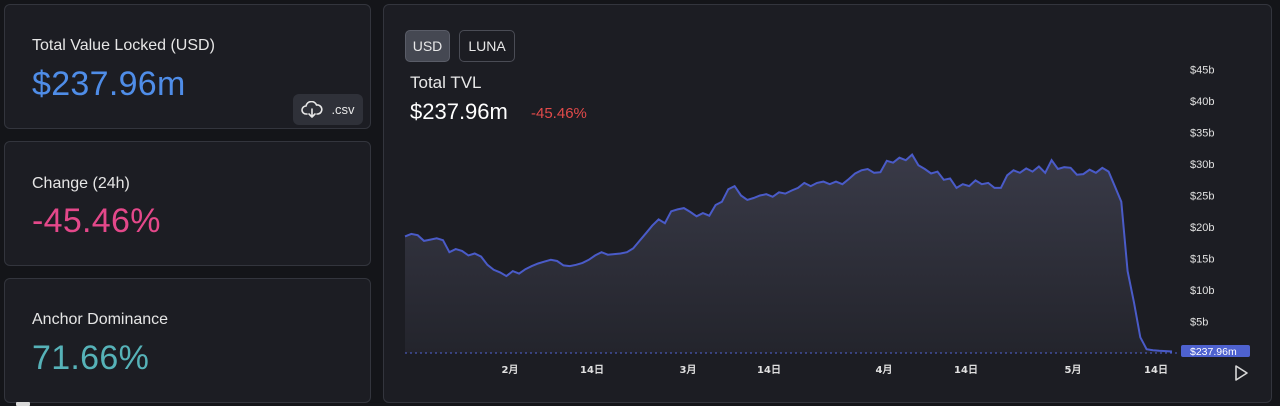 This screenshot has height=406, width=1280. Describe the element at coordinates (91, 358) in the screenshot. I see `dominance-value: 71.66%` at that location.